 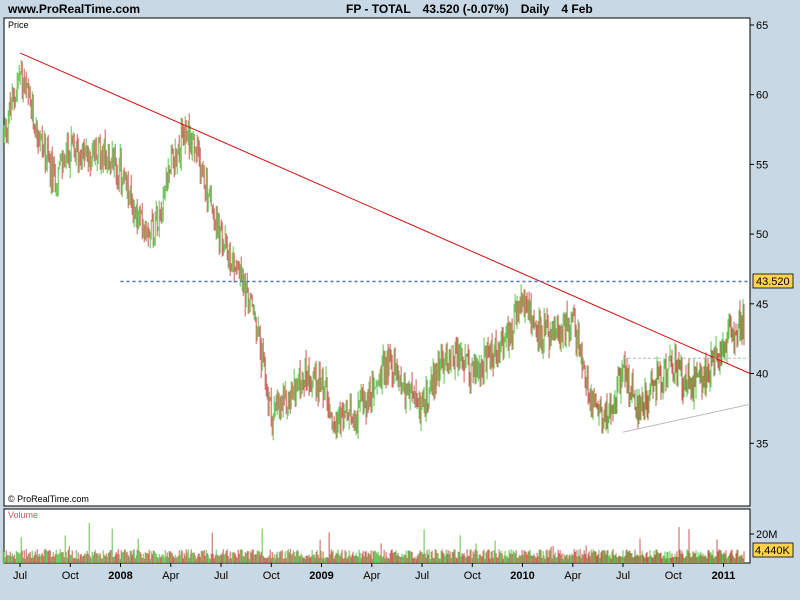 I want to click on support-trendline, so click(x=686, y=418).